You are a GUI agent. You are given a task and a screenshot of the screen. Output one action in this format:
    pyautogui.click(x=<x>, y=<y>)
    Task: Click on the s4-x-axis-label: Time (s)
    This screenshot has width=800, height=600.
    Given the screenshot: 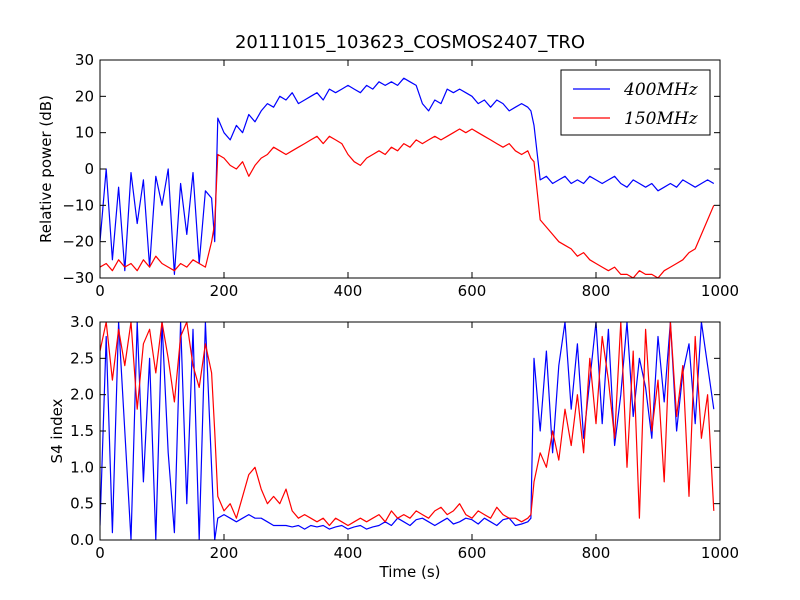 What is the action you would take?
    pyautogui.click(x=410, y=572)
    